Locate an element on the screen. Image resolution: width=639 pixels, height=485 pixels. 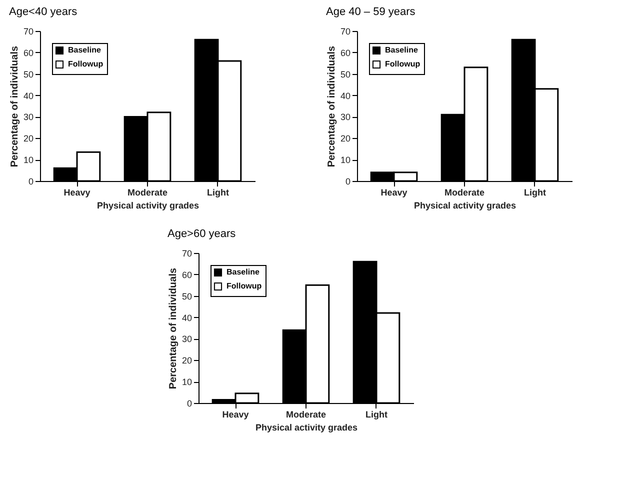
chart-title: Age>60 years is located at coordinates (201, 234).